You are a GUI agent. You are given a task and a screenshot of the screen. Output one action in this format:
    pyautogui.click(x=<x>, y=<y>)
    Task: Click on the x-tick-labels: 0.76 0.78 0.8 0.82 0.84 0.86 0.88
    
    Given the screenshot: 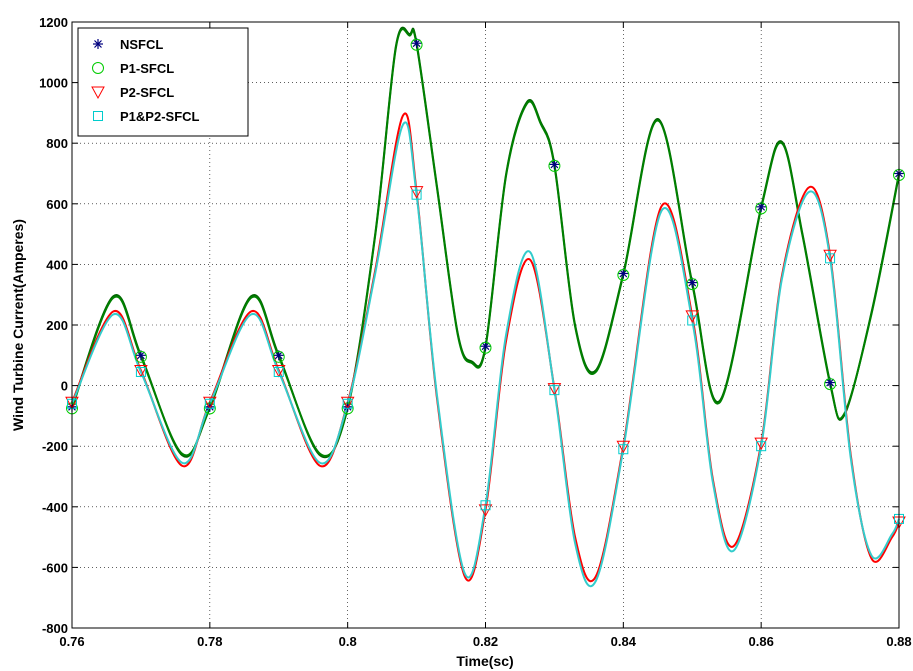 What is the action you would take?
    pyautogui.click(x=485, y=641)
    